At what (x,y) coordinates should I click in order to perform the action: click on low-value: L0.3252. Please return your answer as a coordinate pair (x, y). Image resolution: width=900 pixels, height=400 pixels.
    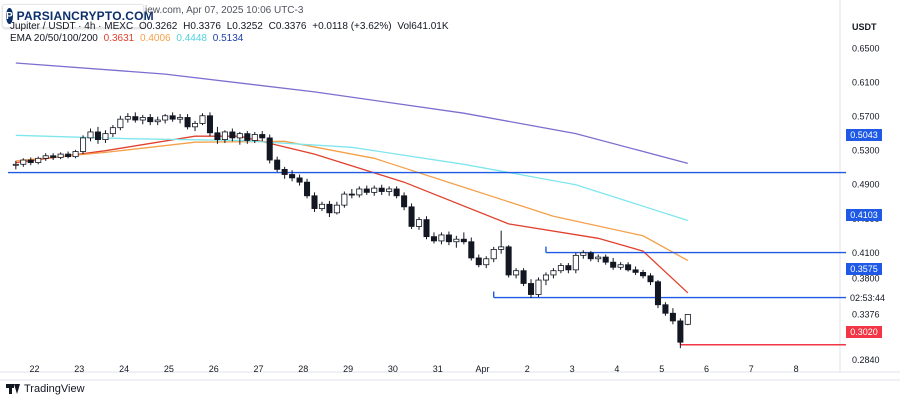
    Looking at the image, I should click on (244, 26).